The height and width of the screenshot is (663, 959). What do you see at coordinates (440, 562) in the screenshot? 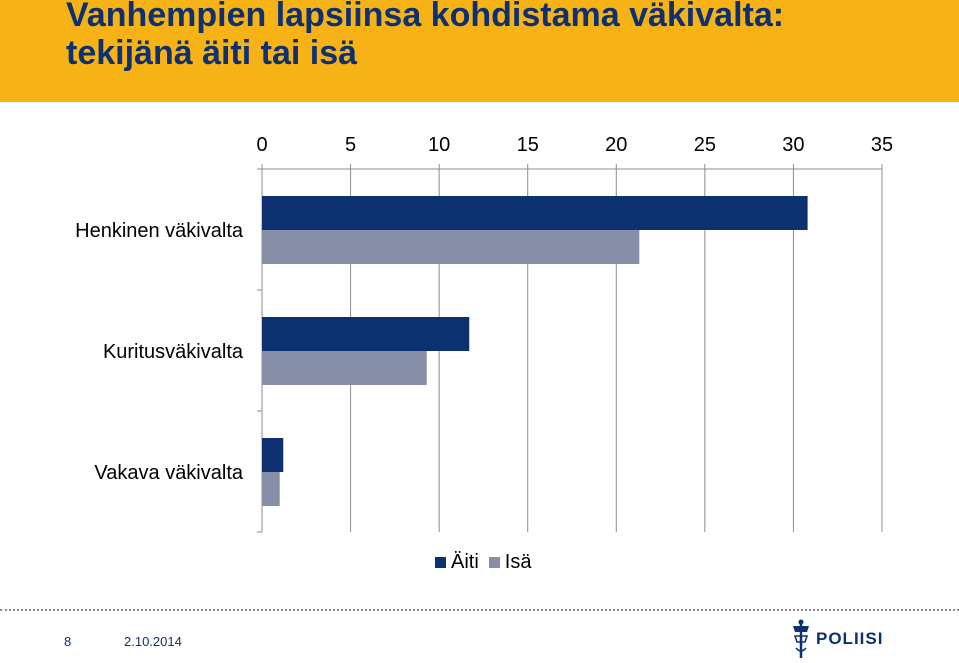
I see `legend-swatch-aiti` at bounding box center [440, 562].